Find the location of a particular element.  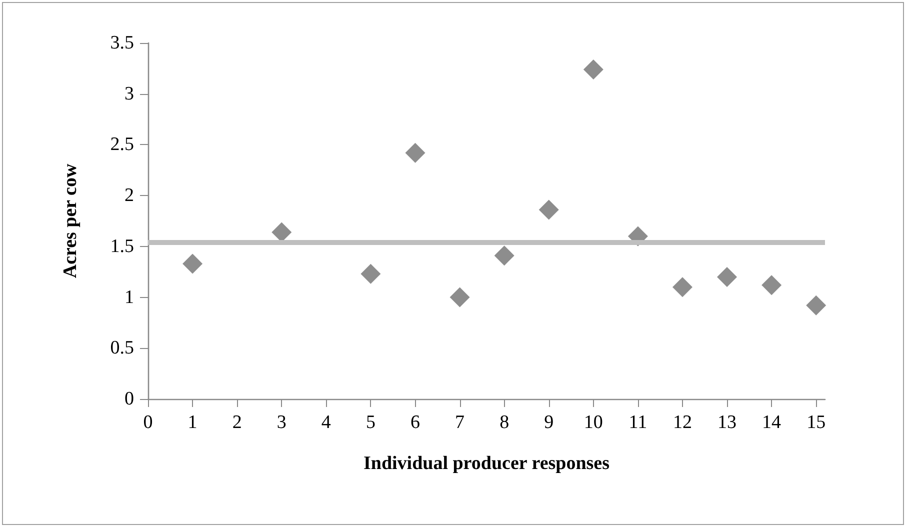

y-tick-label: 2.5 is located at coordinates (122, 145).